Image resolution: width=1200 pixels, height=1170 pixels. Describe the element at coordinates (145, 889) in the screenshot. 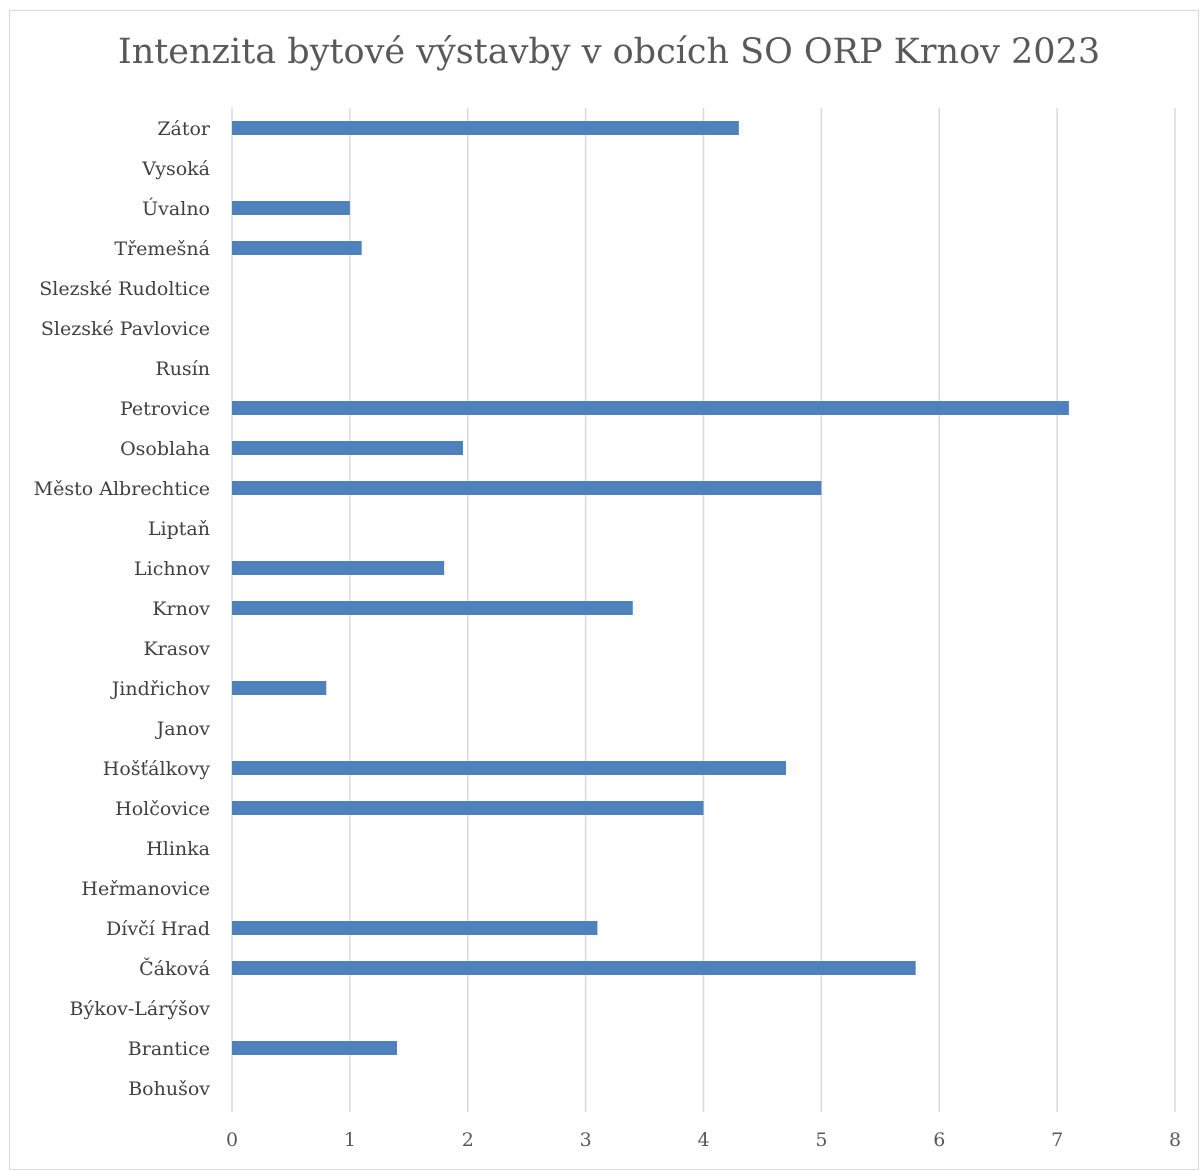

I see `category-label: Heřmanovice` at that location.